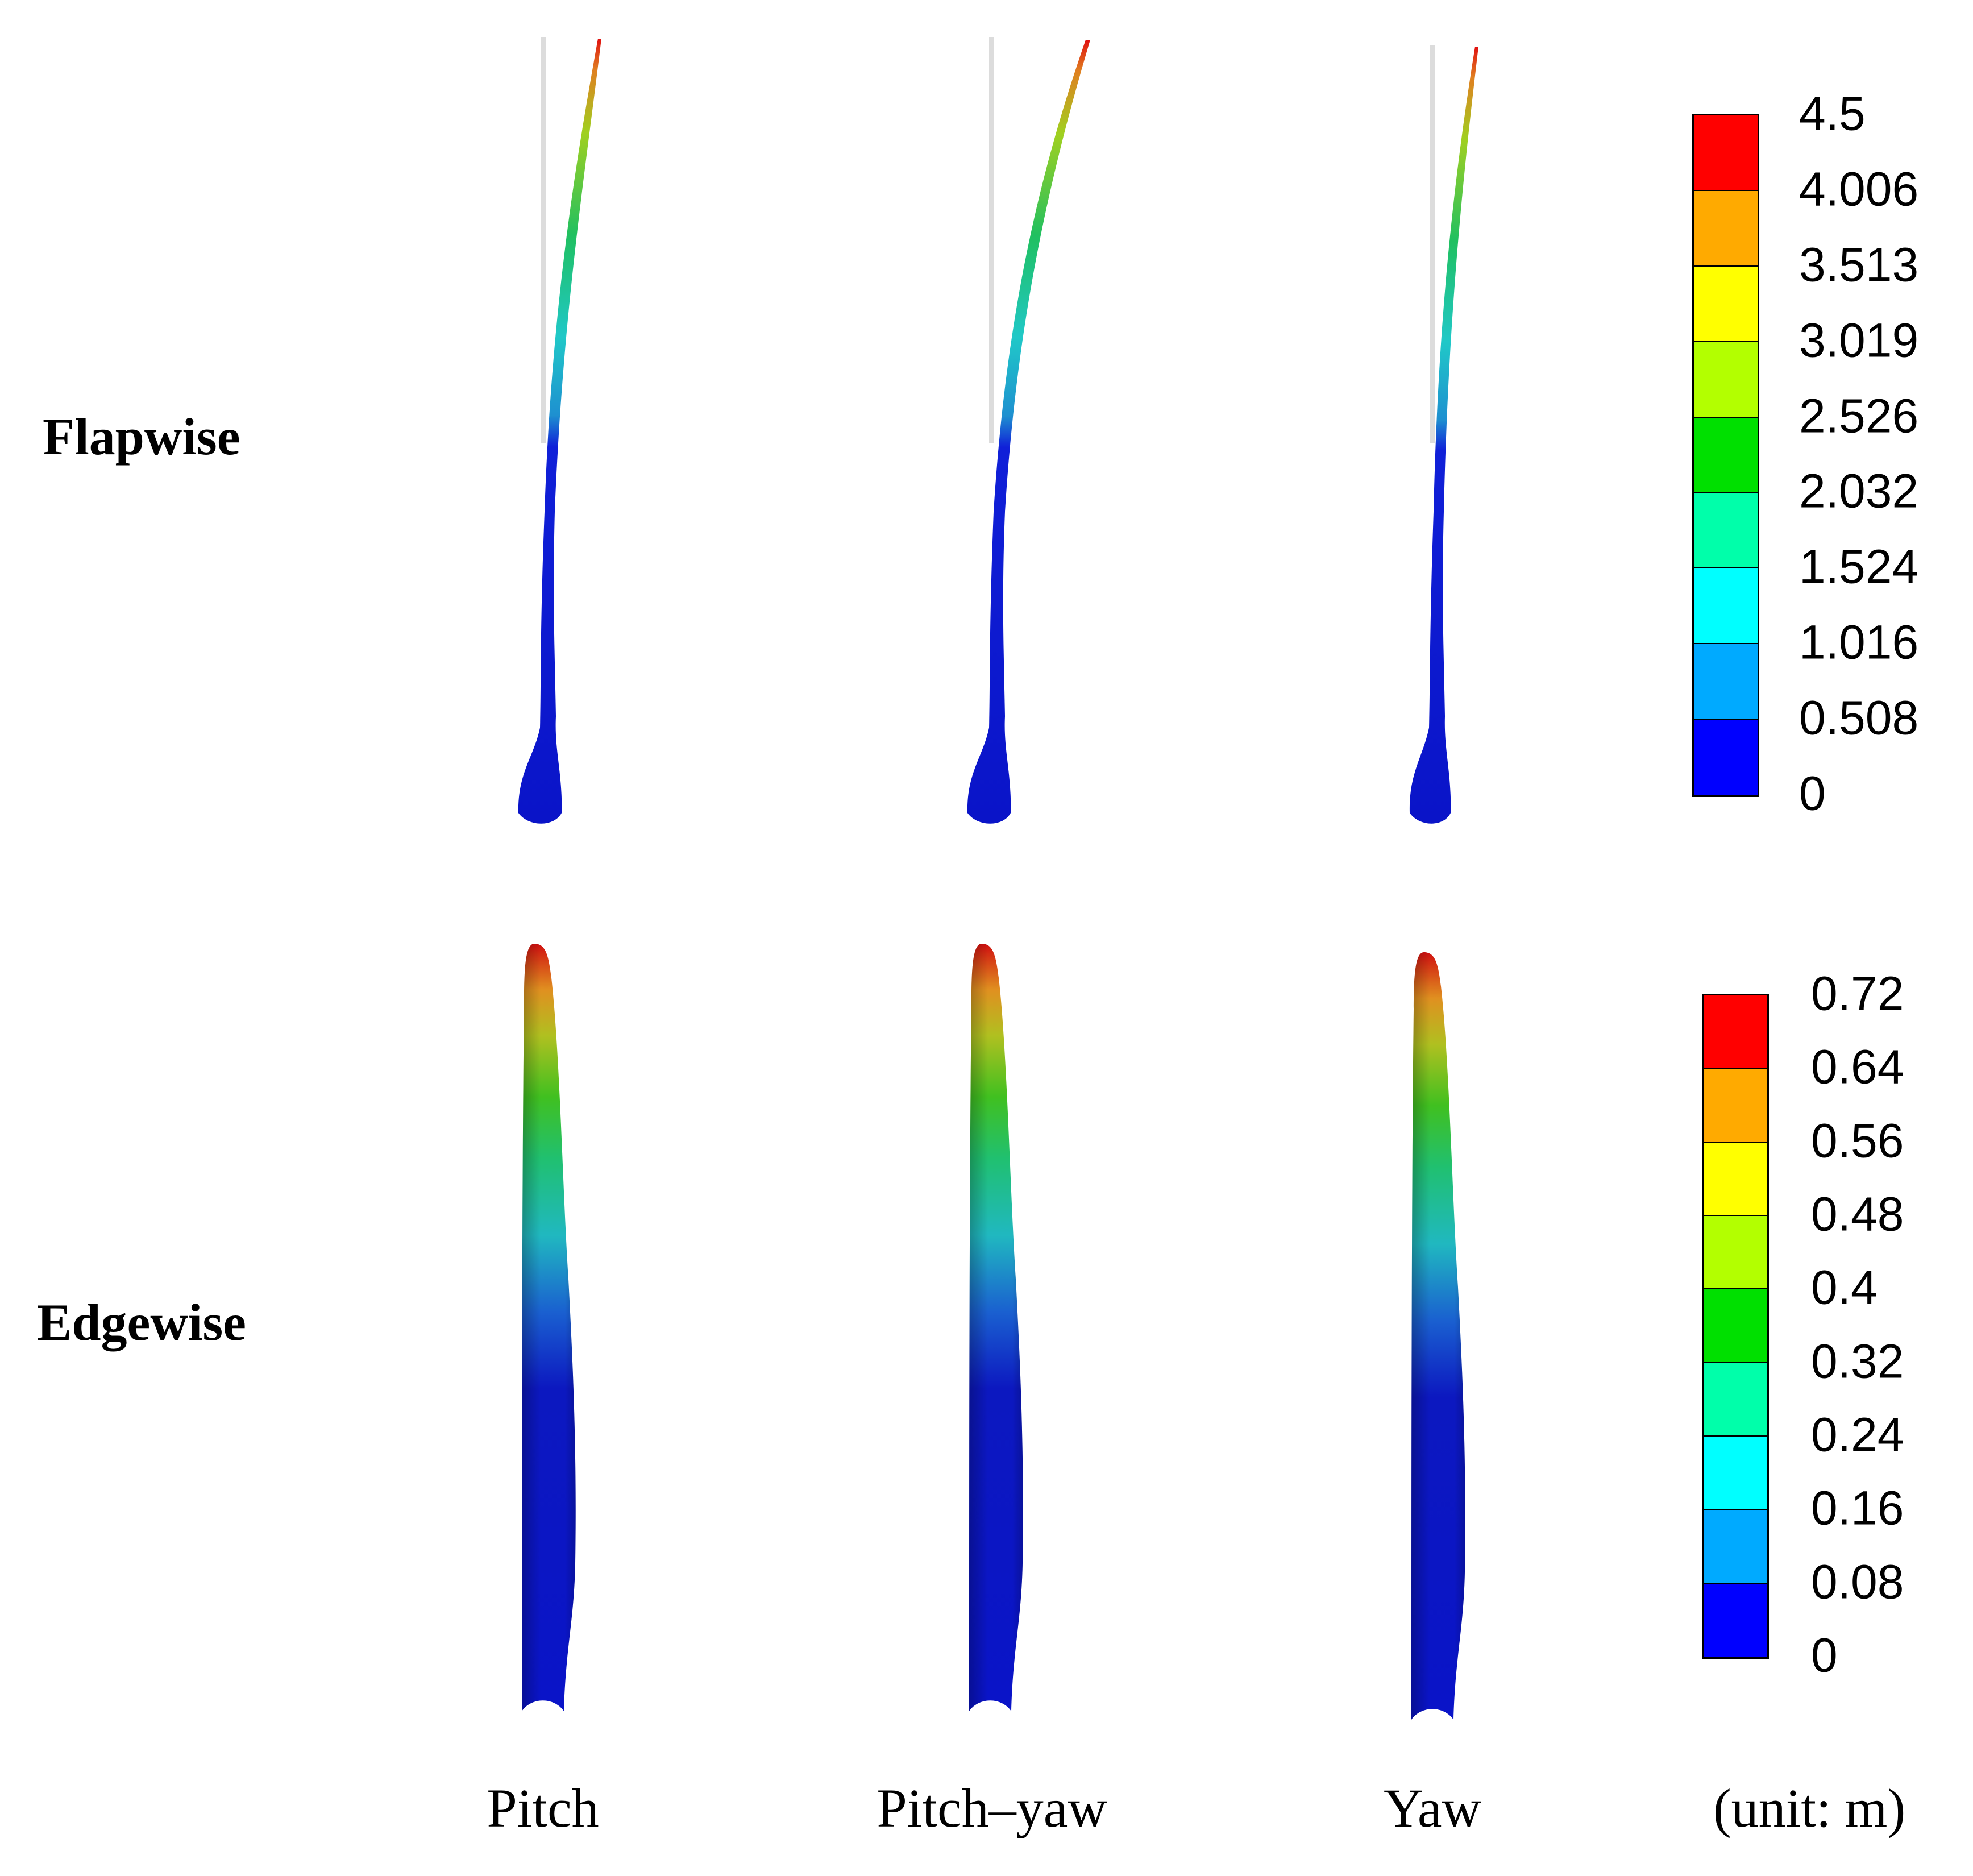 Image resolution: width=1973 pixels, height=1876 pixels. Describe the element at coordinates (1845, 1287) in the screenshot. I see `edgewise-legend-label: 0.4` at that location.